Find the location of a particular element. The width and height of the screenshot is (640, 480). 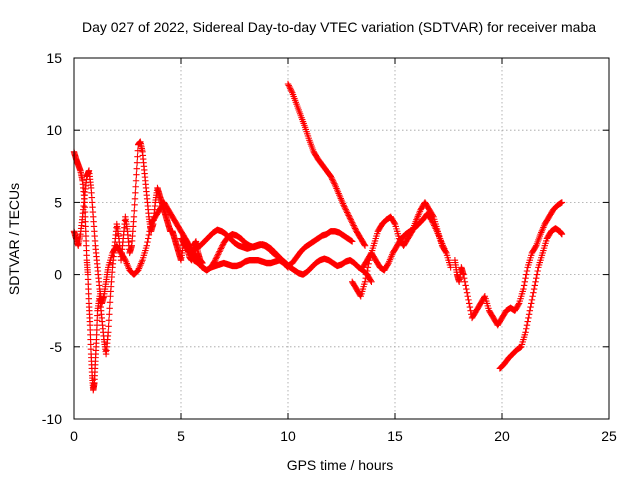

series-G is located at coordinates (403, 242).